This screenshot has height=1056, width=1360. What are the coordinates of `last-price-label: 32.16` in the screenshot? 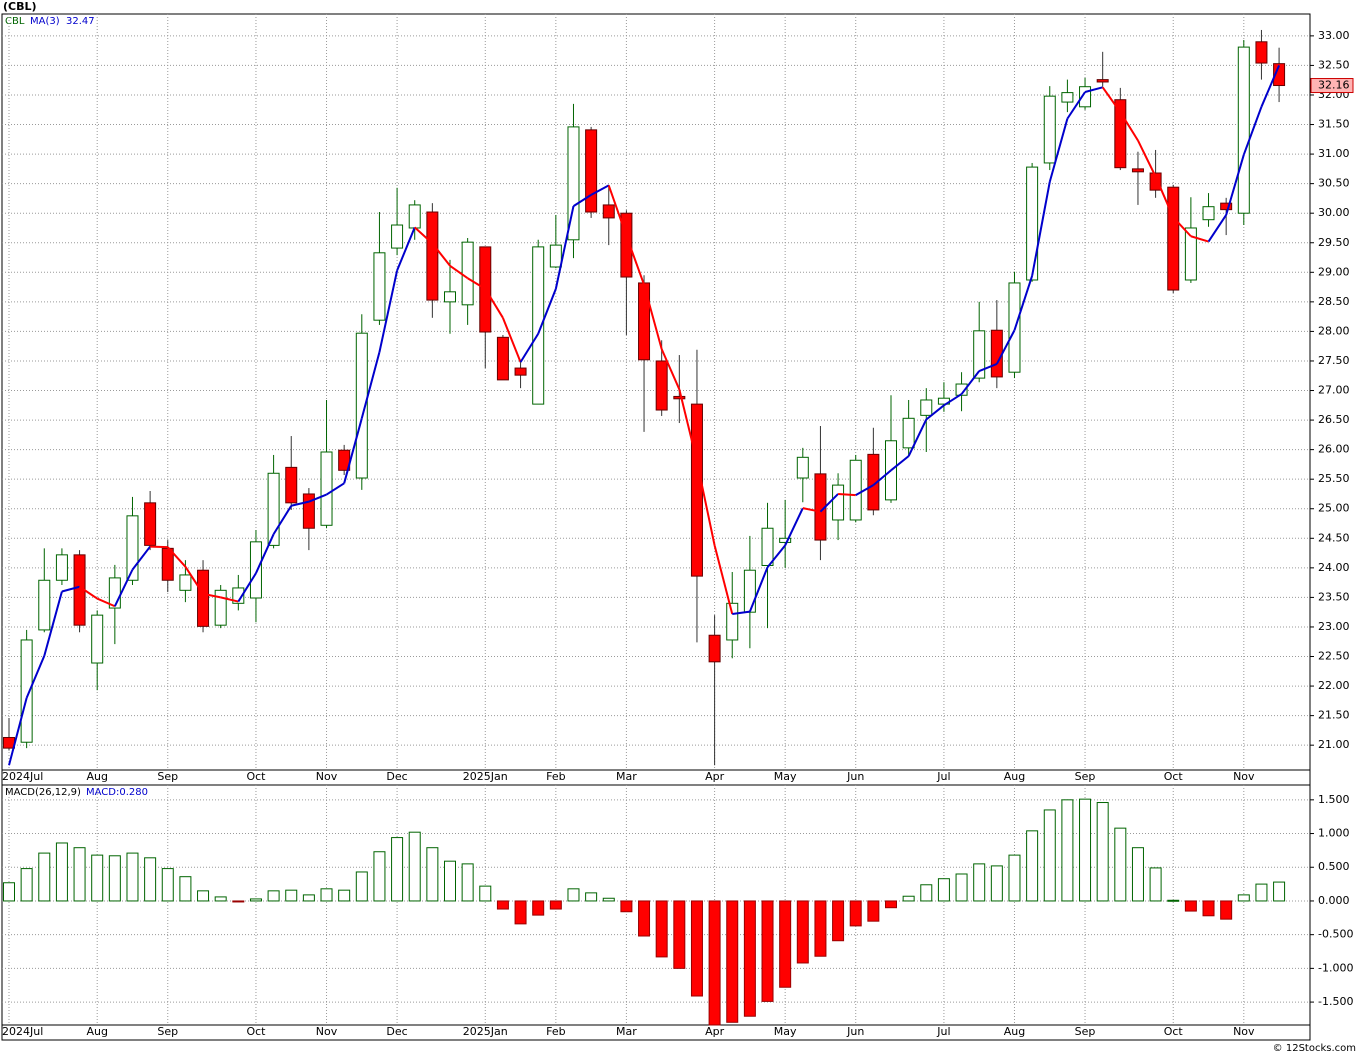 It's located at (1334, 85).